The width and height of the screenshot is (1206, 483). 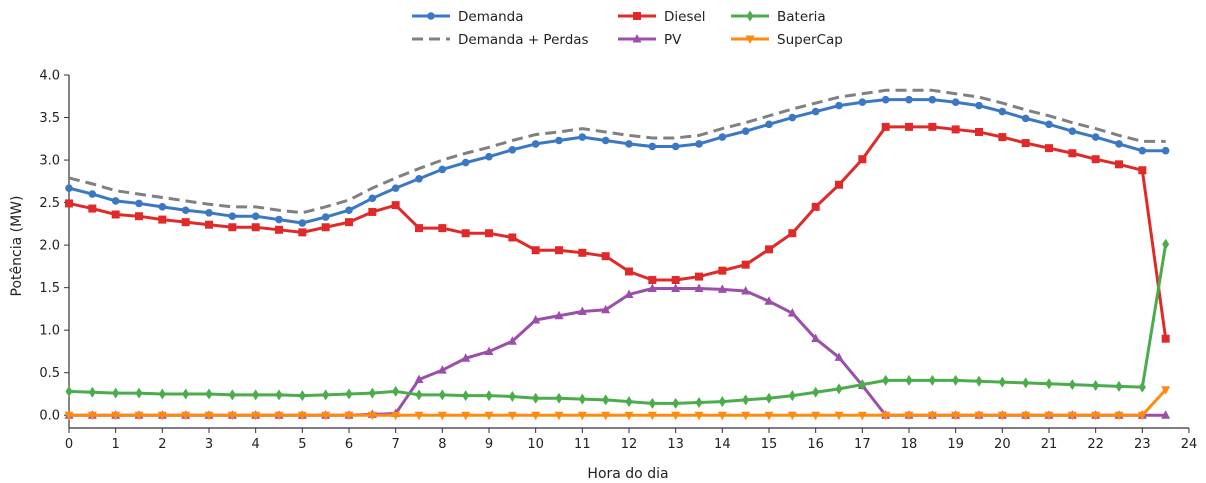 What do you see at coordinates (489, 444) in the screenshot?
I see `x-tick-label: 9` at bounding box center [489, 444].